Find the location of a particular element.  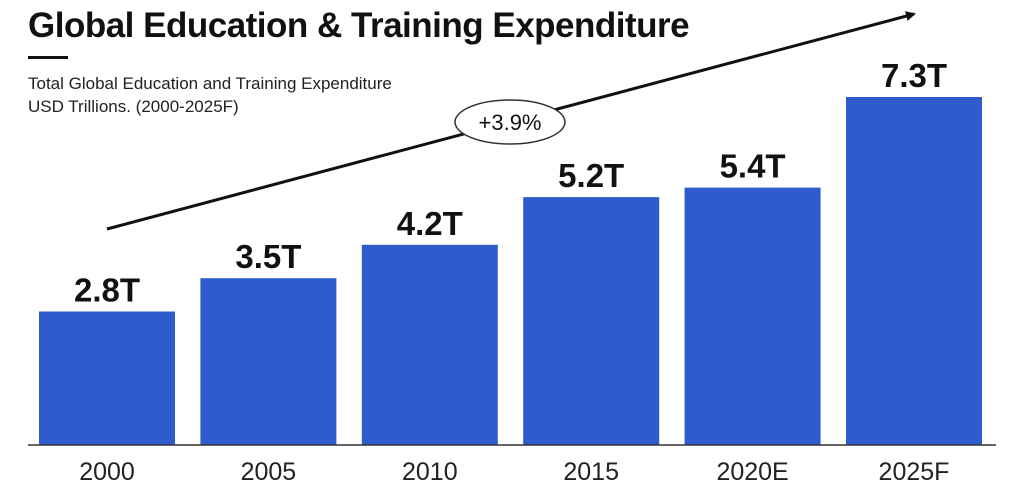

x-tick-label-2025f: 2025F is located at coordinates (914, 472).